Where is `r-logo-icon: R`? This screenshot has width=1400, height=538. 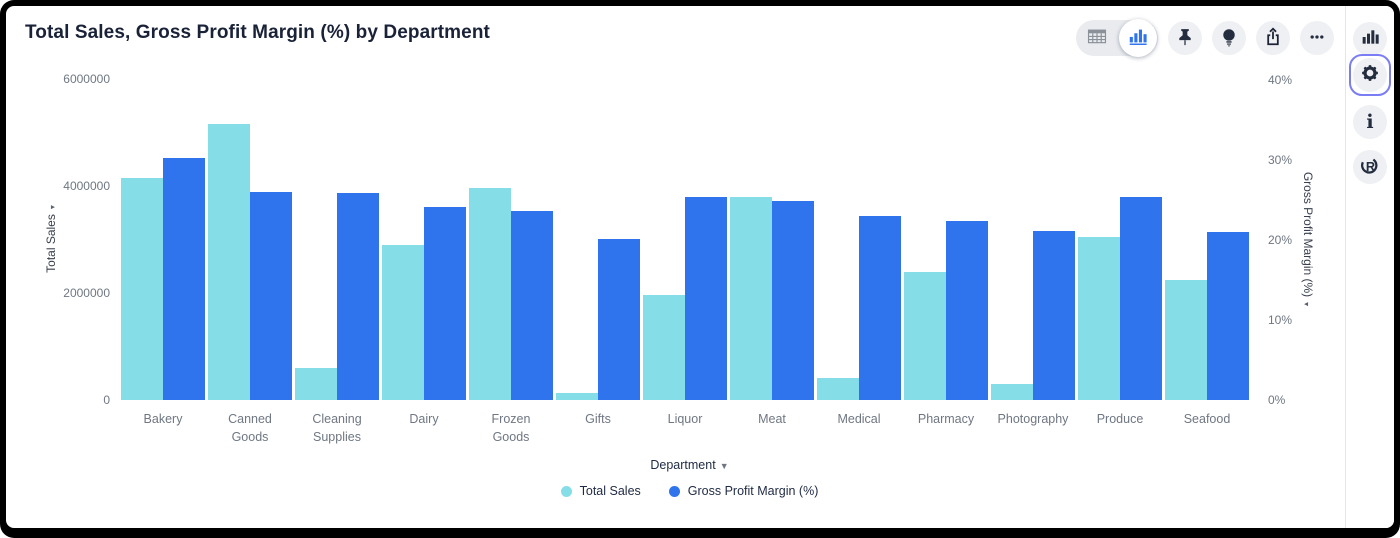
r-logo-icon: R is located at coordinates (1370, 167).